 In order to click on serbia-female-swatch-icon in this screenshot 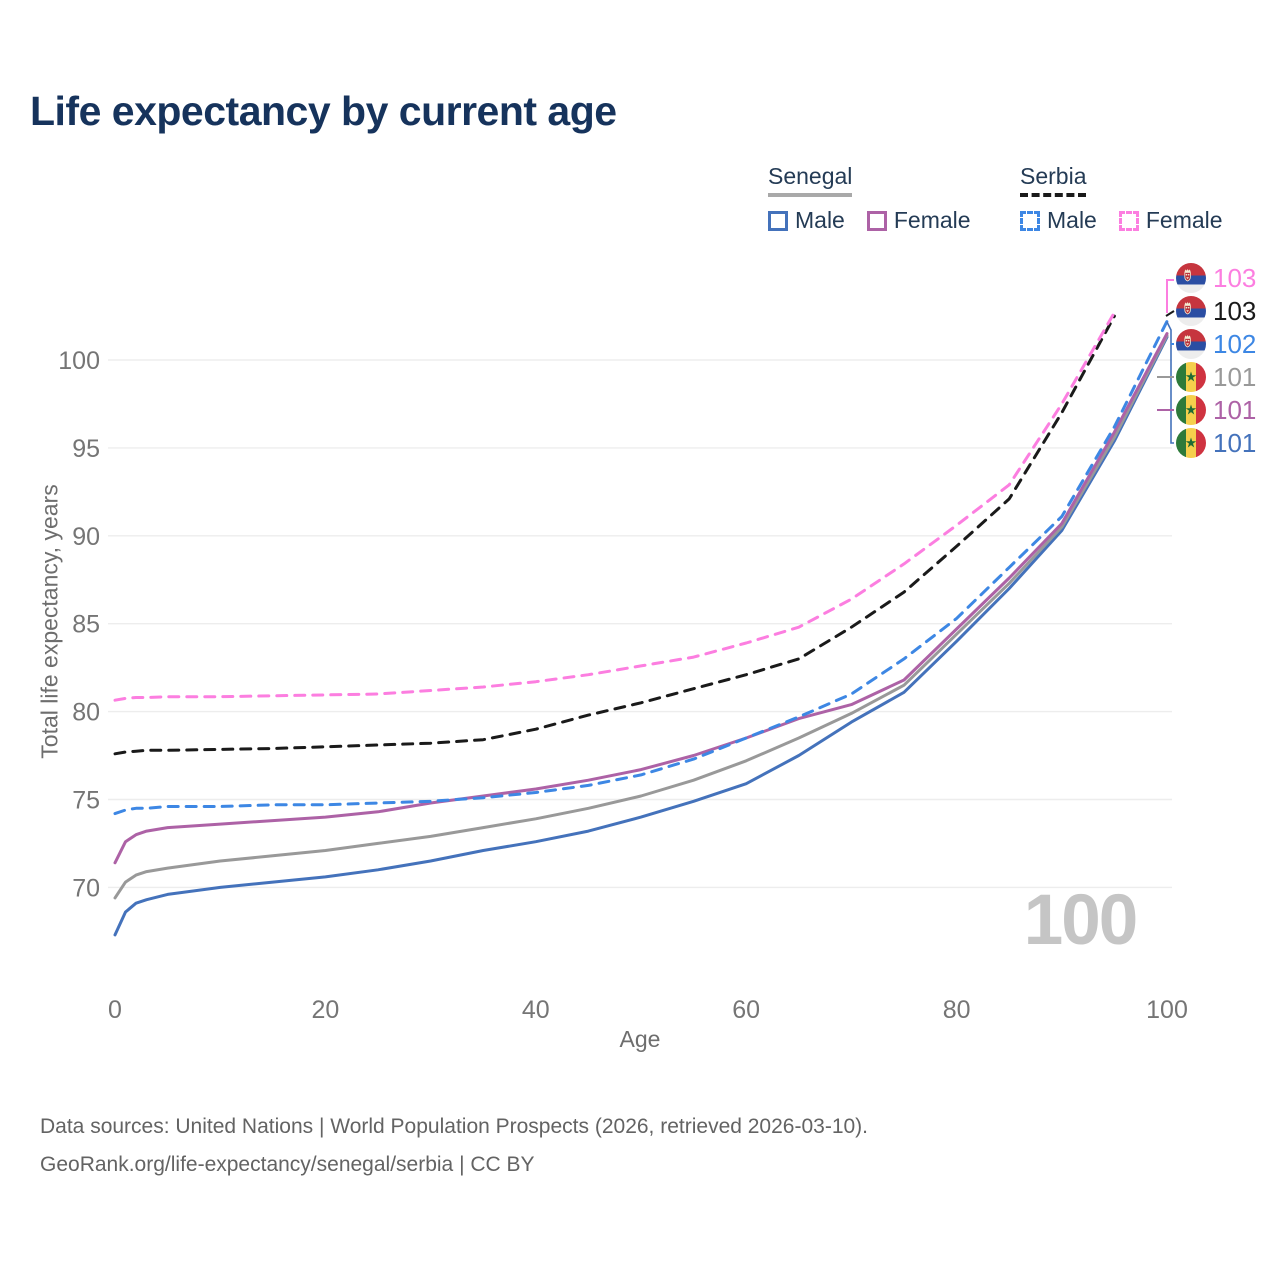, I will do `click(1128, 220)`.